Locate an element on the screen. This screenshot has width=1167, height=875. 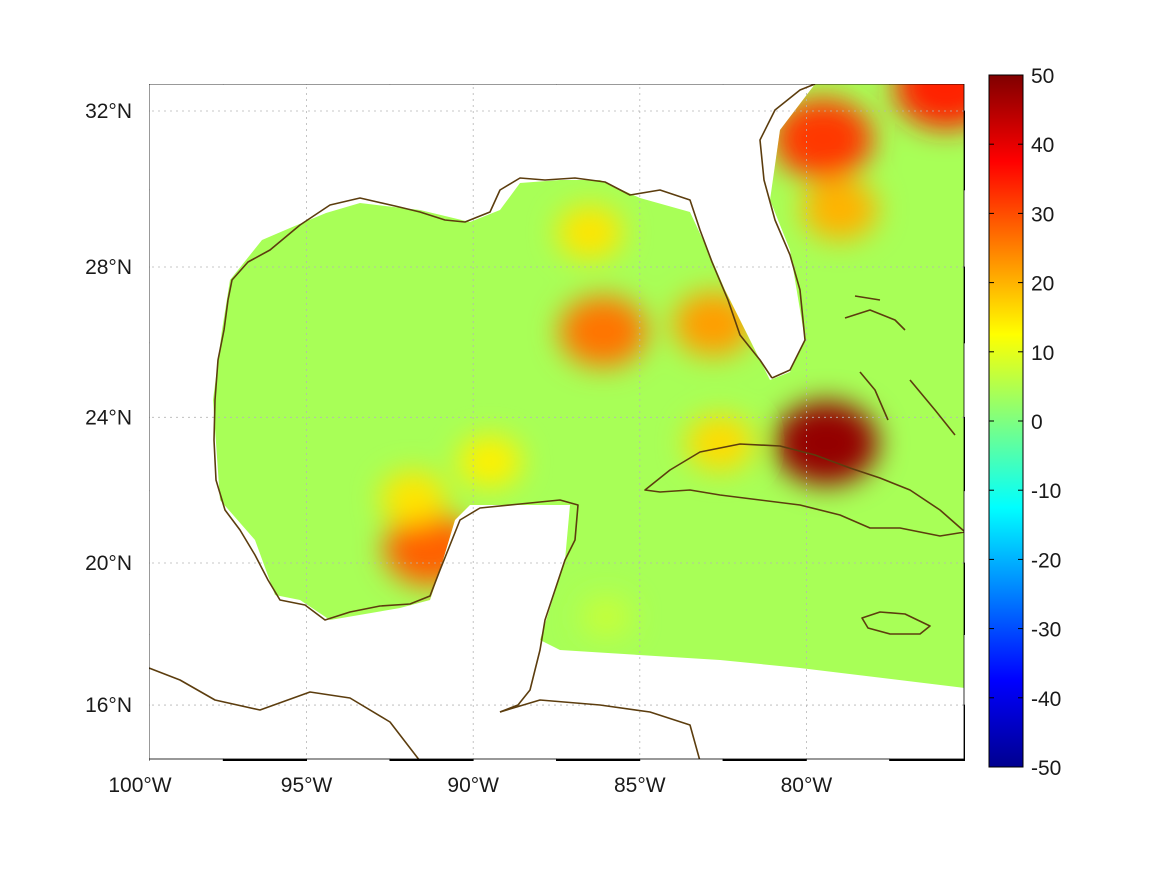
lon-tick-label: 95°W is located at coordinates (307, 785).